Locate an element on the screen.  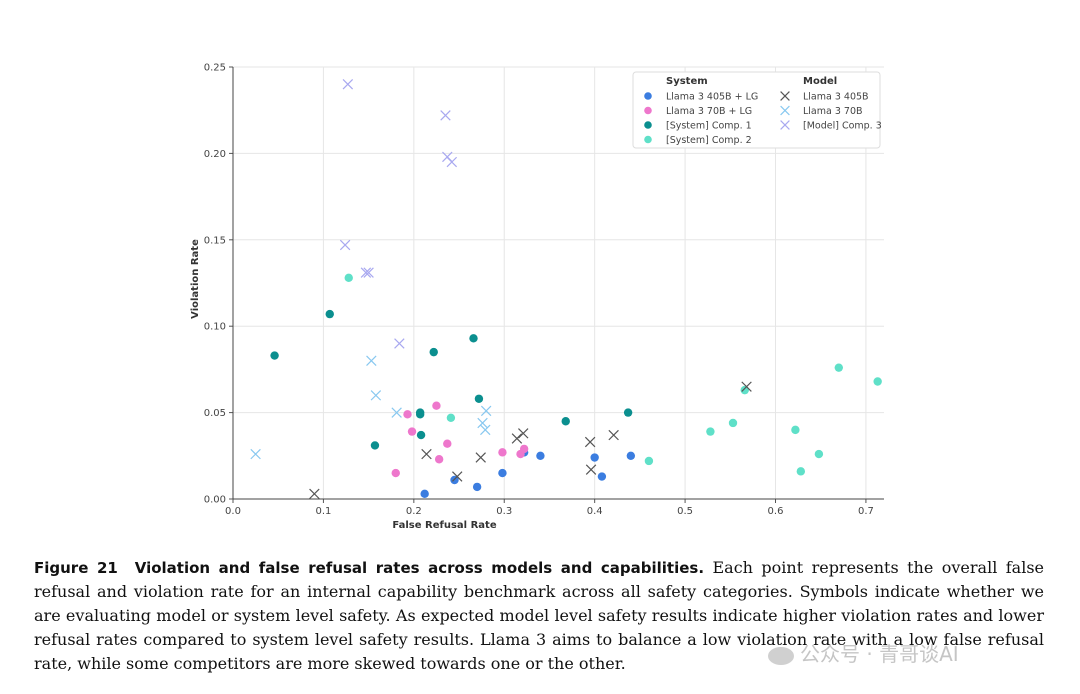
legend-label: Llama 3 70B + LG is located at coordinates (709, 111).